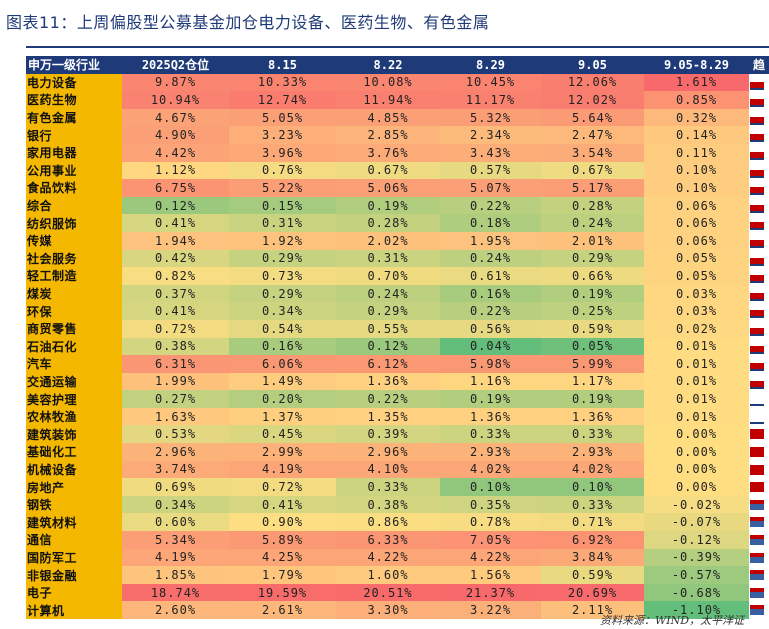 The width and height of the screenshot is (769, 629). I want to click on position-value: 0.42%, so click(175, 258).